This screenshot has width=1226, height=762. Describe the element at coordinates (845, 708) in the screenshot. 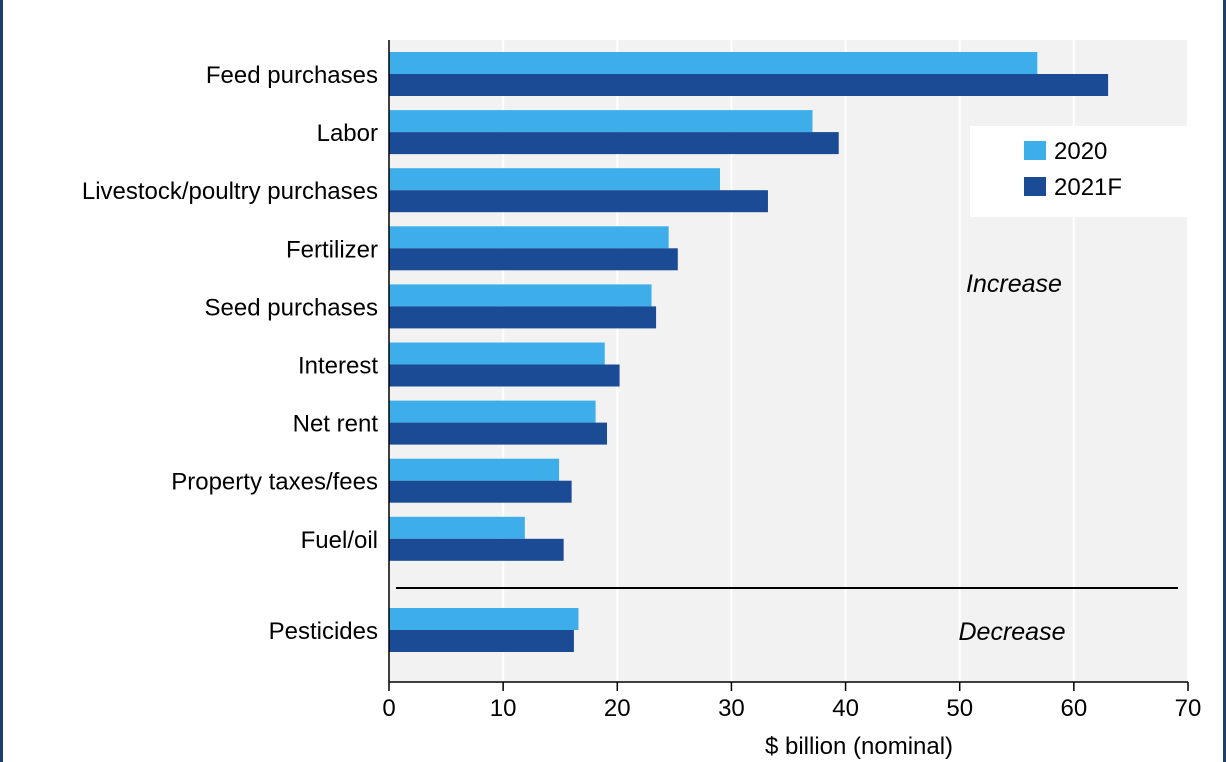

I see `x-tick-label: 40` at that location.